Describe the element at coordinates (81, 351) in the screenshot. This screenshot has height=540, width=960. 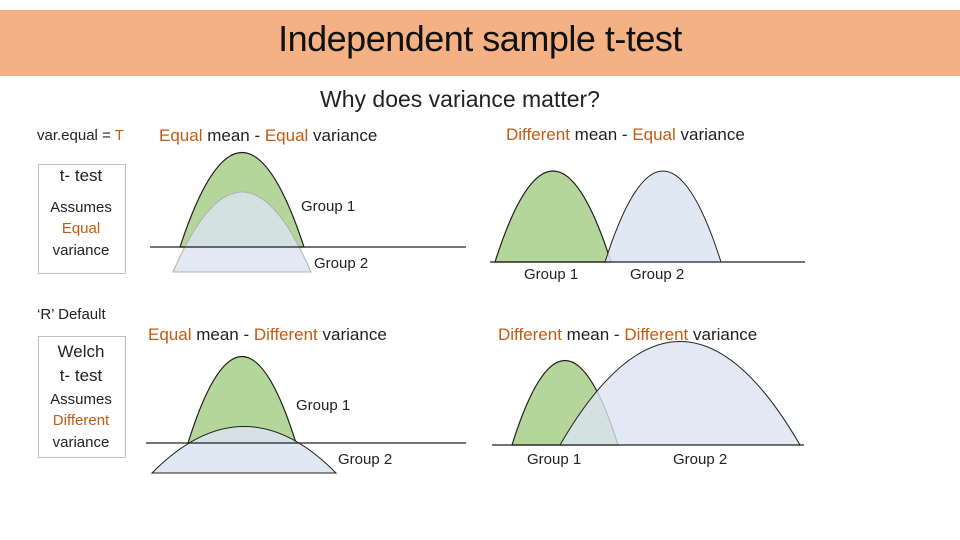
I see `welch-label: Welch` at that location.